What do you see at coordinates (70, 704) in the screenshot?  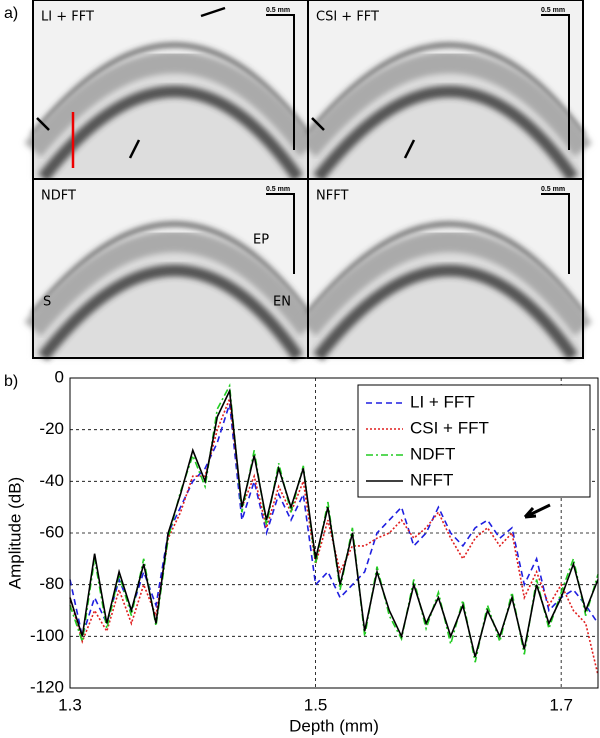 I see `x-tick-label: 1.3` at bounding box center [70, 704].